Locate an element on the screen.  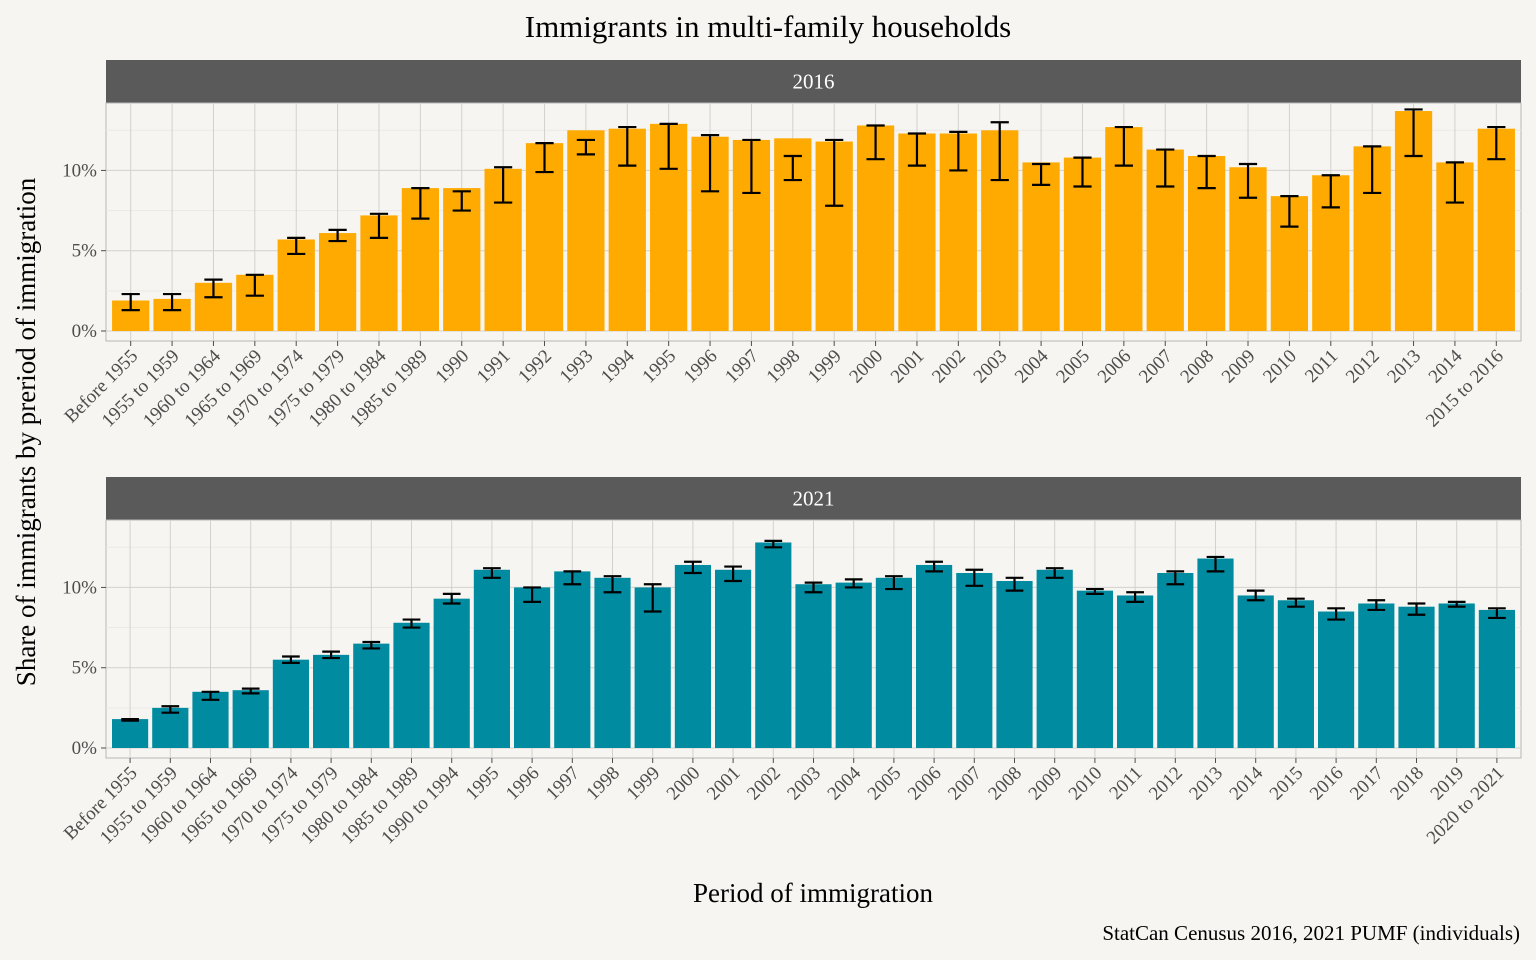
x-tick-label: 2015 to 2016 is located at coordinates (1465, 389).